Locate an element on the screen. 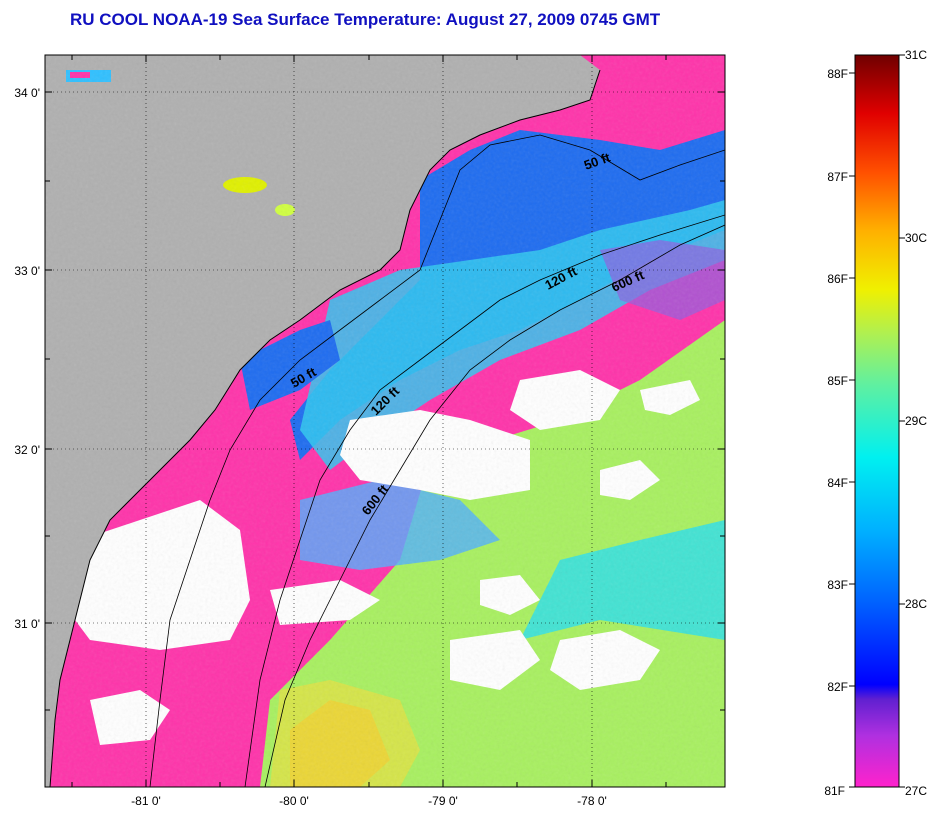  colorbar-f-label: 82F is located at coordinates (837, 687).